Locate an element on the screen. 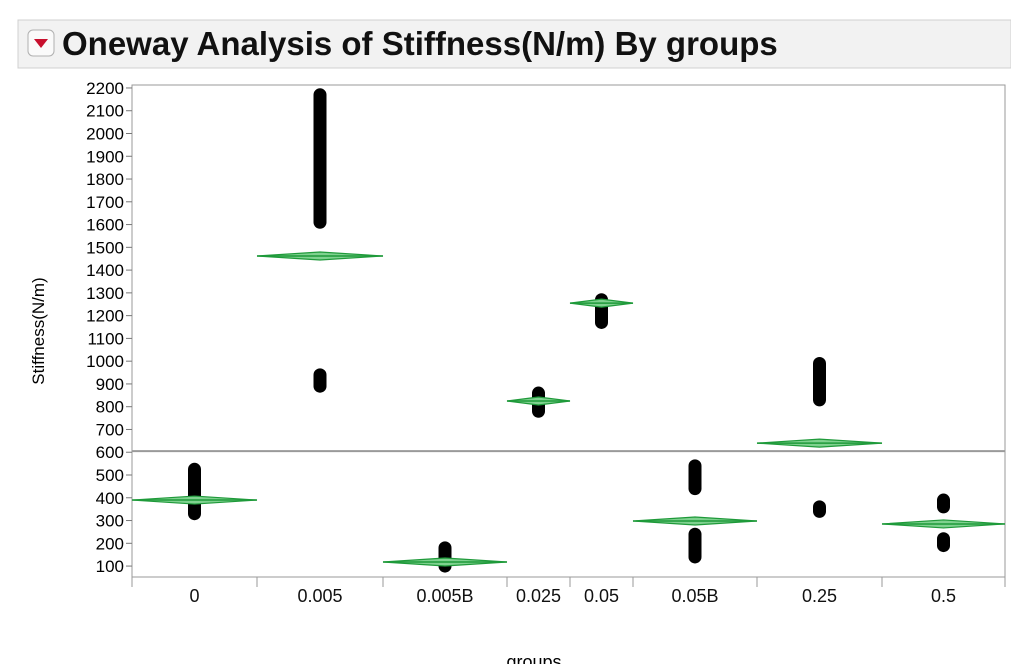 Image resolution: width=1011 pixels, height=664 pixels. x-tick-label: 0 is located at coordinates (194, 596).